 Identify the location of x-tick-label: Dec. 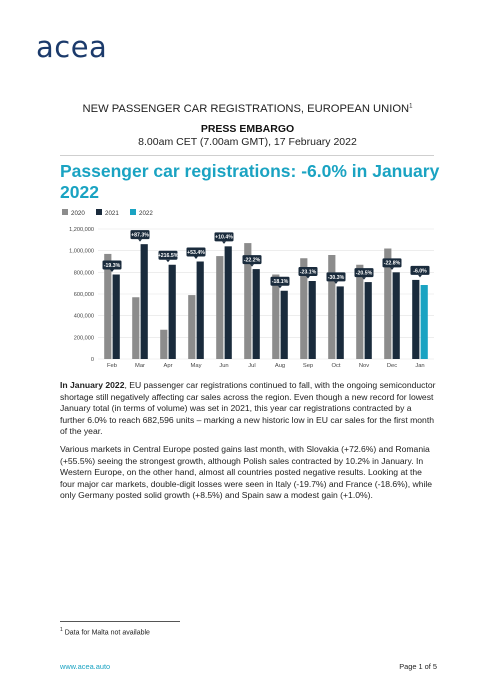
(392, 366).